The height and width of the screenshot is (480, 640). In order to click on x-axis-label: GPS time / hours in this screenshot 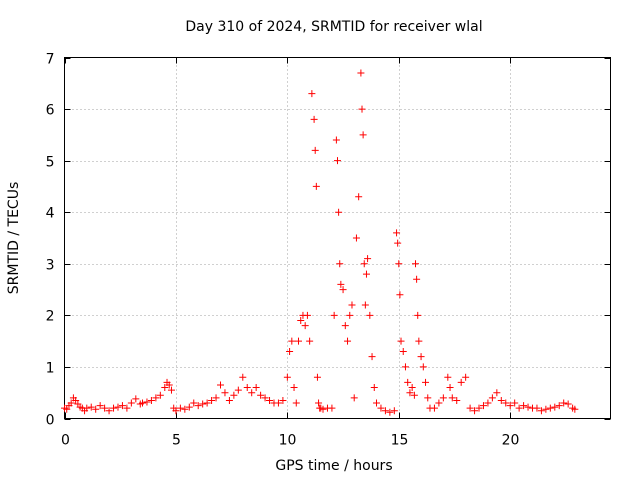, I will do `click(333, 466)`.